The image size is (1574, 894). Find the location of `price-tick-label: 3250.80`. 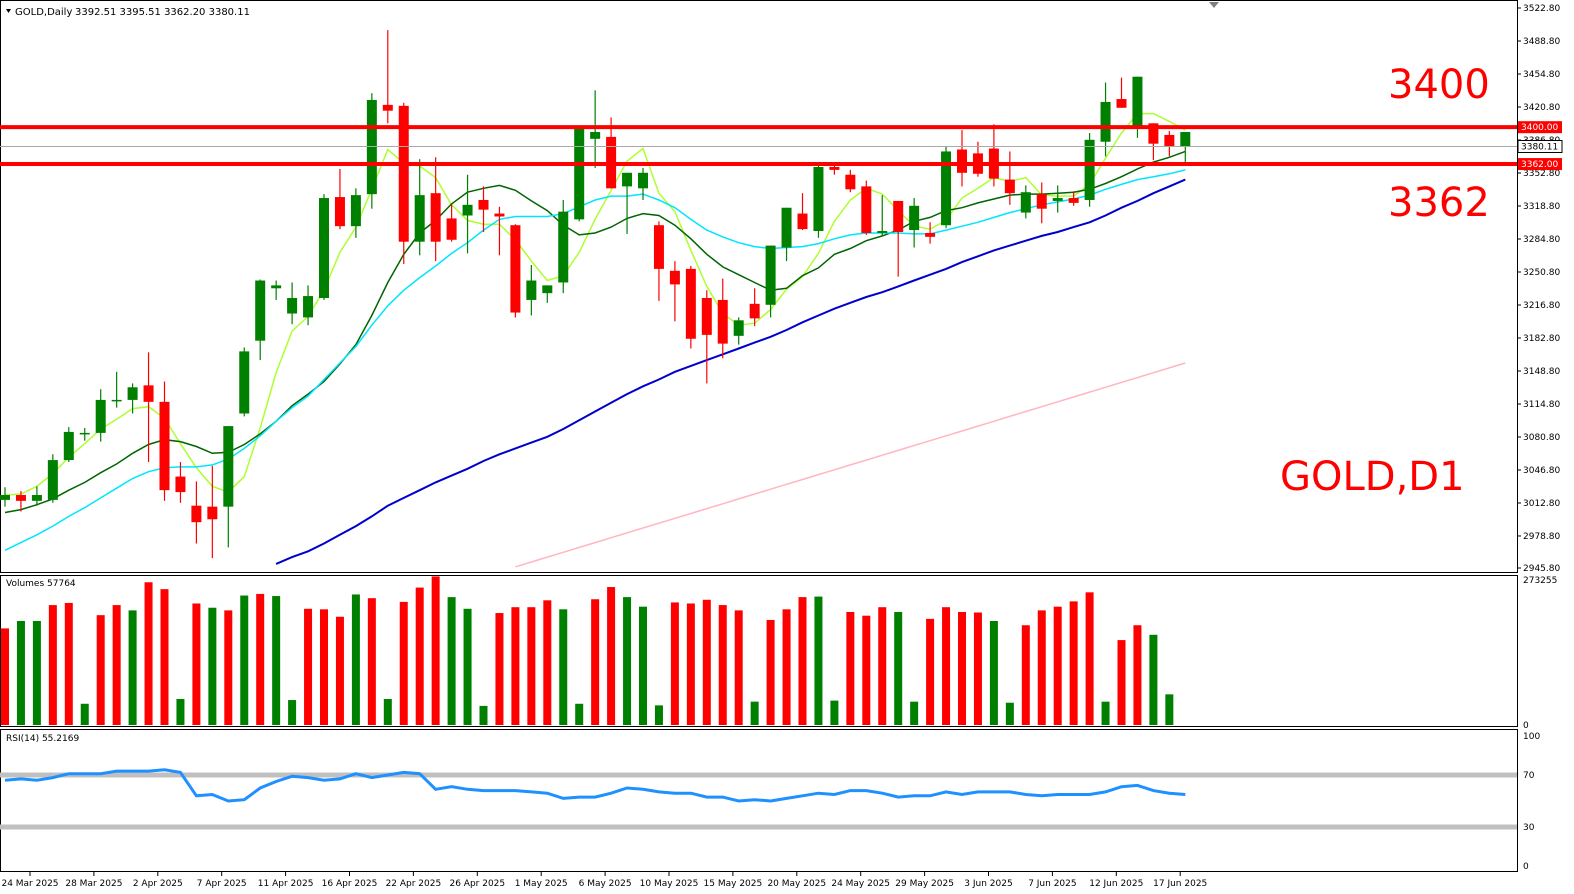

price-tick-label: 3250.80 is located at coordinates (1541, 273).